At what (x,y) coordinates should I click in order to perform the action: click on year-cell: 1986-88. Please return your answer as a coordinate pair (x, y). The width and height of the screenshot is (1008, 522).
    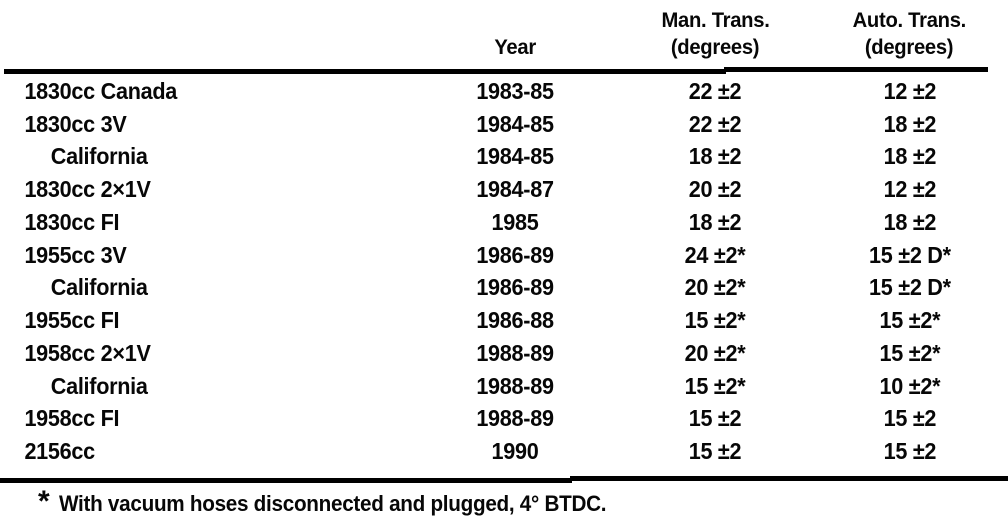
    Looking at the image, I should click on (515, 320).